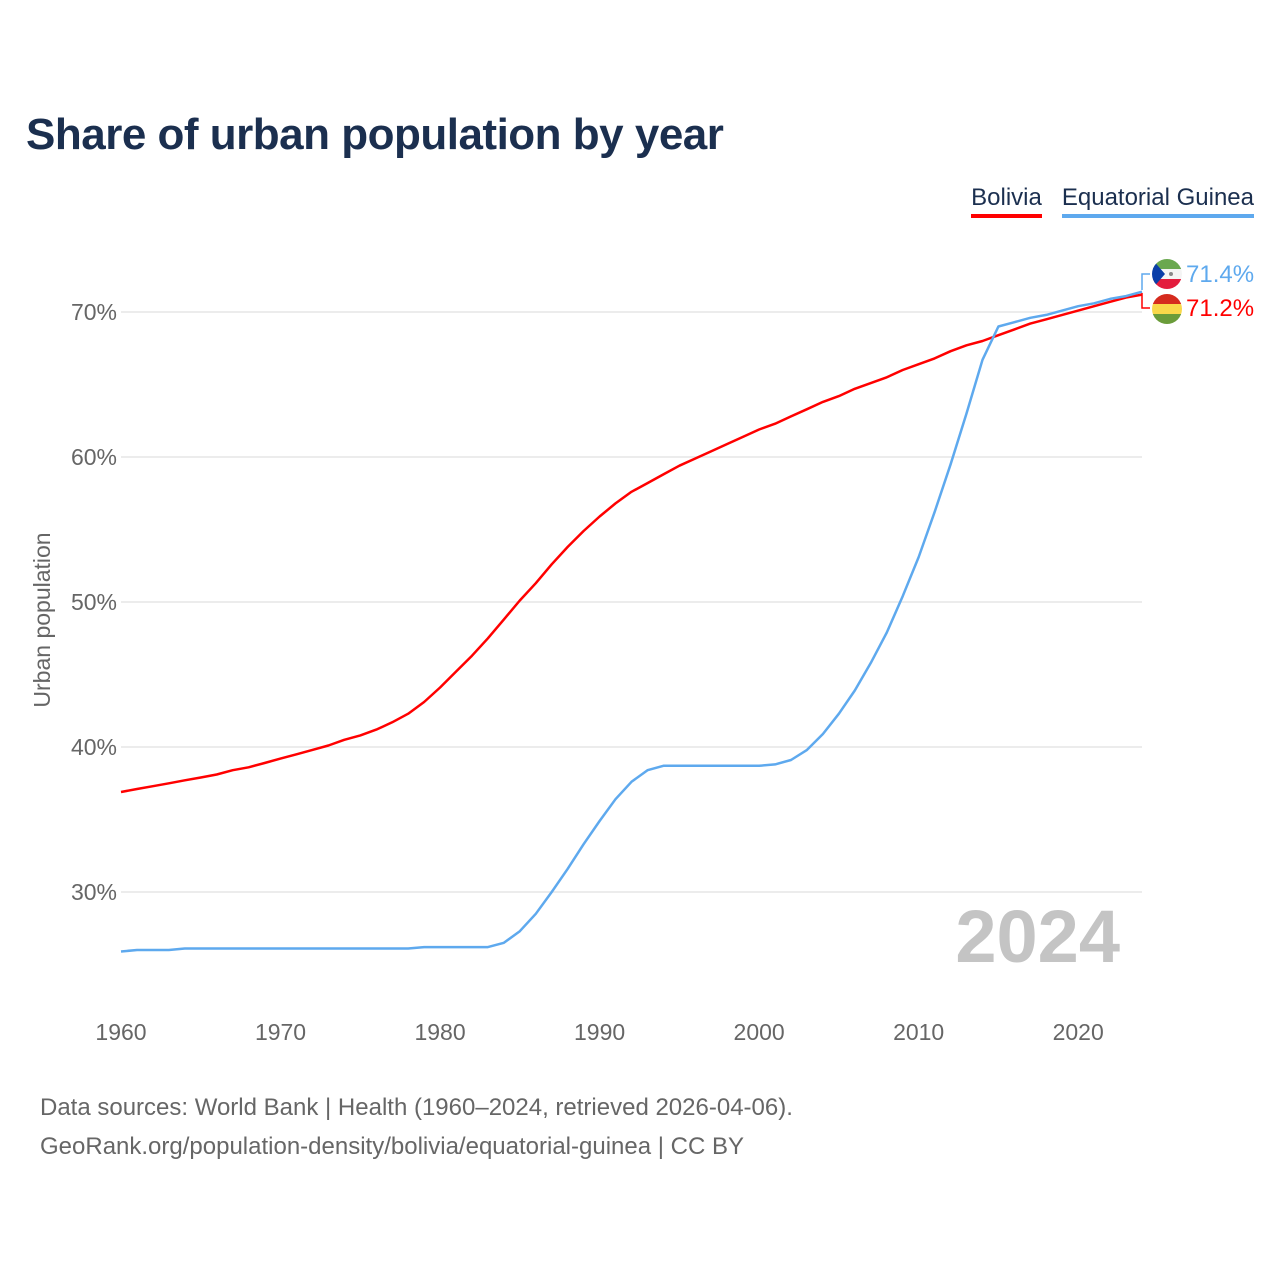 The width and height of the screenshot is (1280, 1280). What do you see at coordinates (1220, 274) in the screenshot?
I see `end-label-equatorial-guinea: 71.4%` at bounding box center [1220, 274].